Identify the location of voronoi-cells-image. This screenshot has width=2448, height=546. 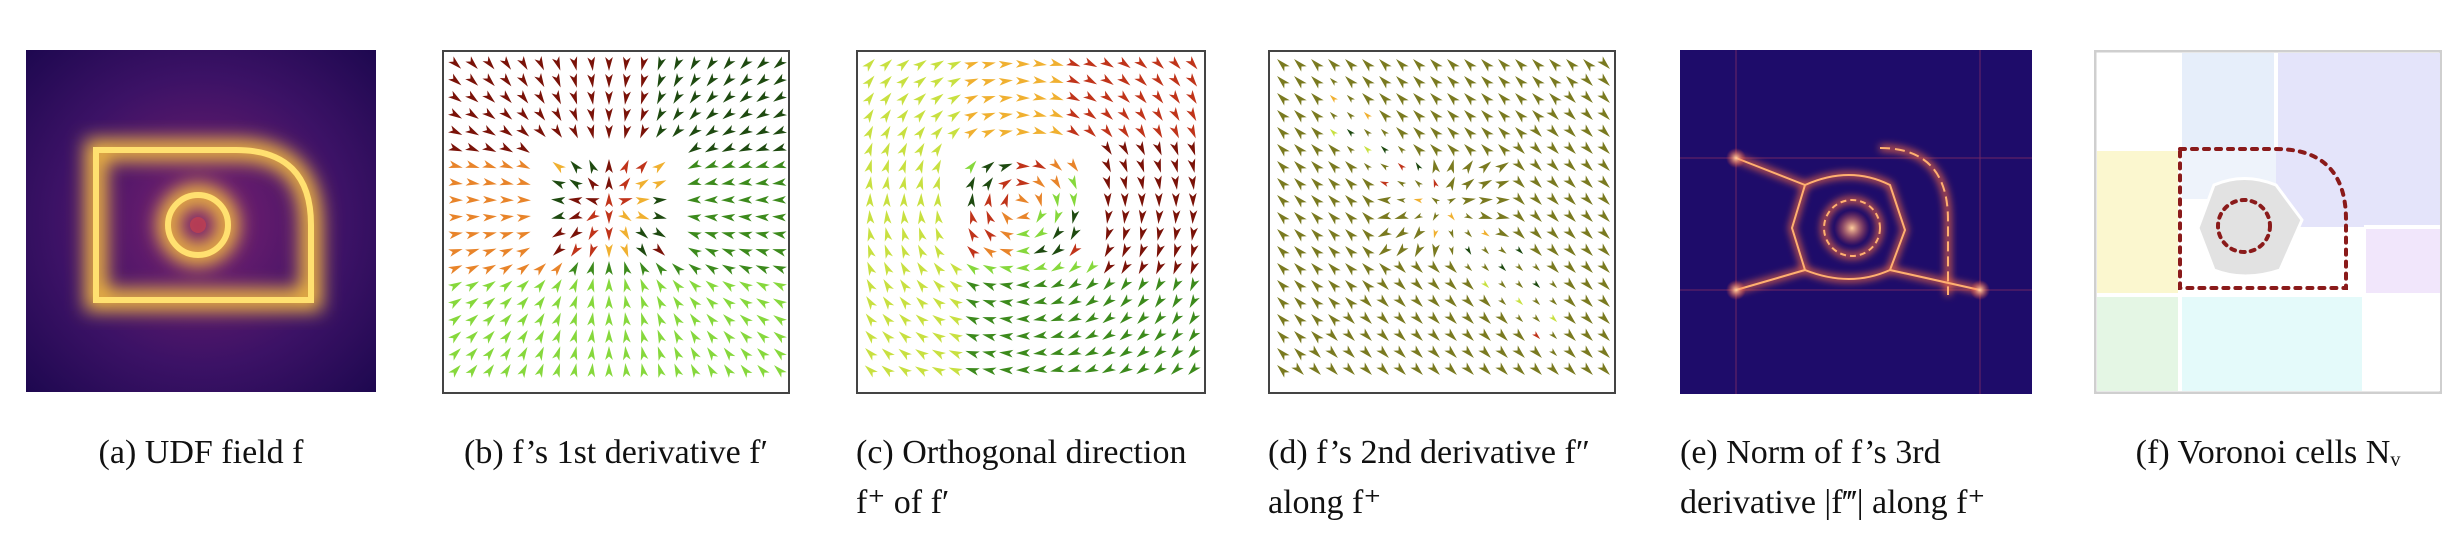
(2268, 222).